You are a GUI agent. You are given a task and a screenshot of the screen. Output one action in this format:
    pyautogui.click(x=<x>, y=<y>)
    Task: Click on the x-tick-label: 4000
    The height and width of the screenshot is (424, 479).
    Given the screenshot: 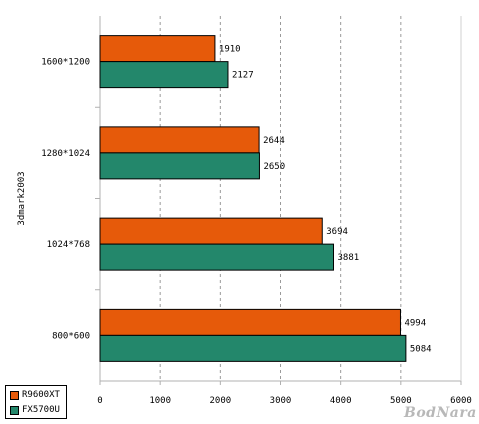 What is the action you would take?
    pyautogui.click(x=341, y=401)
    